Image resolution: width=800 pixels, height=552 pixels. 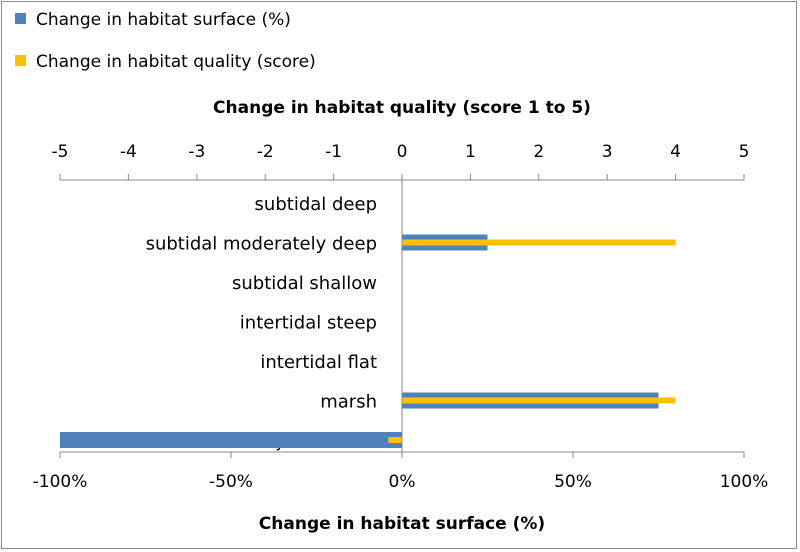 What do you see at coordinates (402, 108) in the screenshot?
I see `top-axis-title: Change in habitat quality (score 1 to 5)` at bounding box center [402, 108].